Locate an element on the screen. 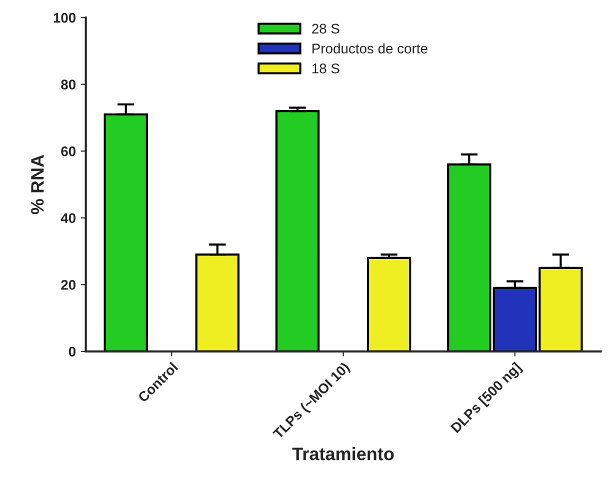 This screenshot has width=613, height=502. x-axis-title: Tratamiento is located at coordinates (343, 453).